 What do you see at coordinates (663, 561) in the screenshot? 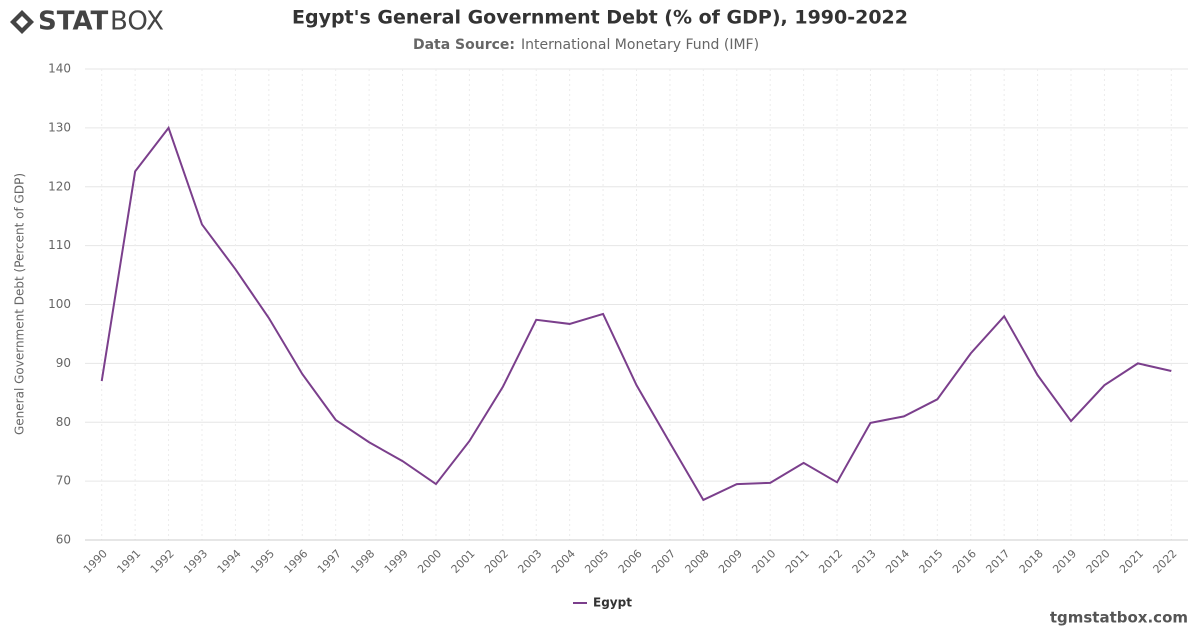
I see `x-tick-label: 2007` at bounding box center [663, 561].